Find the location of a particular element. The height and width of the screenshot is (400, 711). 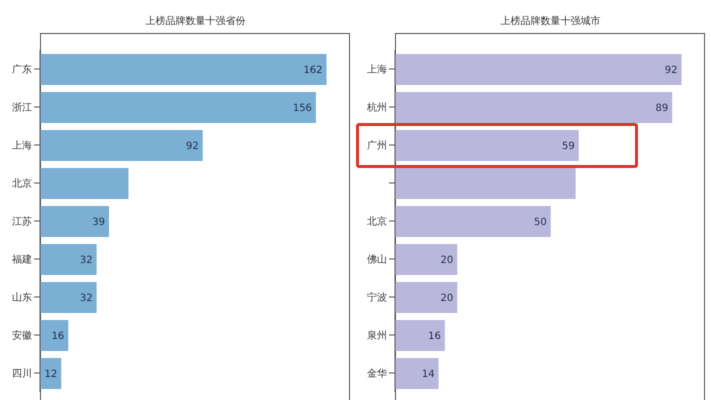

y-tick-label: 福建 is located at coordinates (22, 260).